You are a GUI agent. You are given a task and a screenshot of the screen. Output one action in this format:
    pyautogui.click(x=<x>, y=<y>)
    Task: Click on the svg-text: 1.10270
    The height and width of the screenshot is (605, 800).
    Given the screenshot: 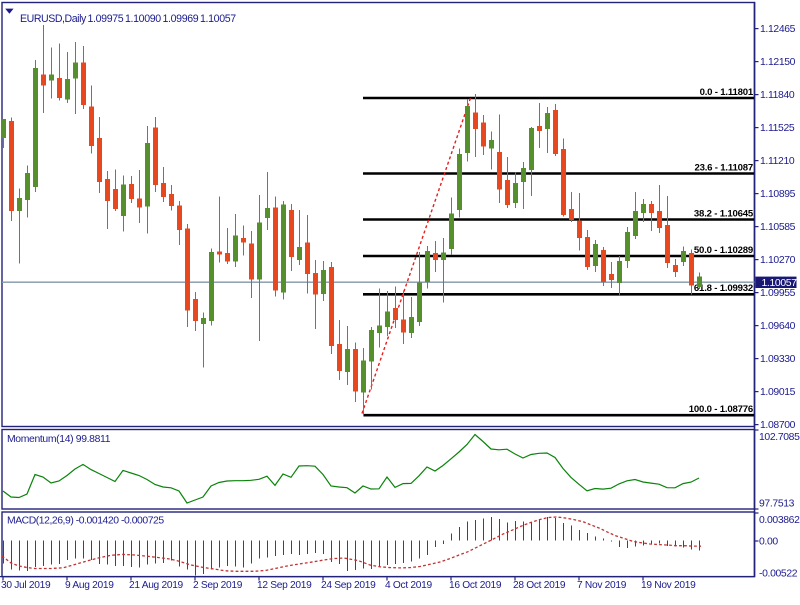 What is the action you would take?
    pyautogui.click(x=778, y=260)
    